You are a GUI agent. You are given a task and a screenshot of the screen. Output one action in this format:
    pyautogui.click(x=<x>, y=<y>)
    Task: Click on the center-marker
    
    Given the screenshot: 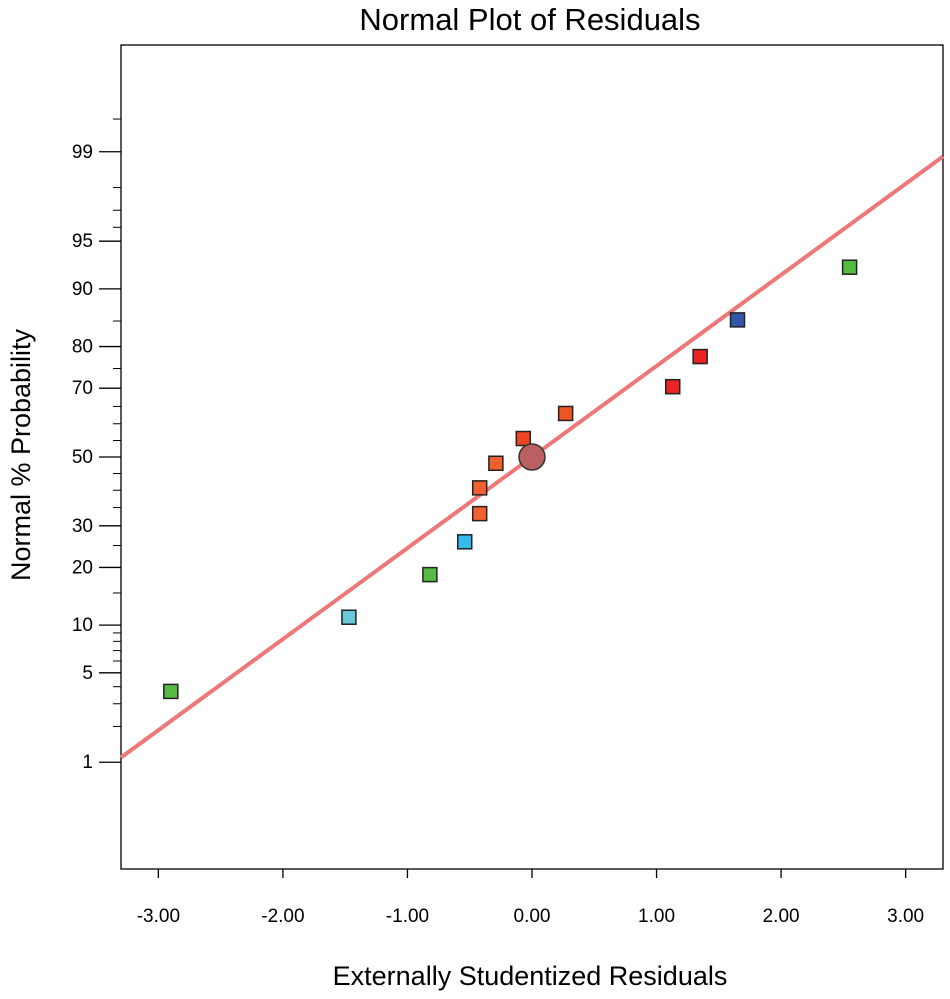 What is the action you would take?
    pyautogui.click(x=532, y=457)
    